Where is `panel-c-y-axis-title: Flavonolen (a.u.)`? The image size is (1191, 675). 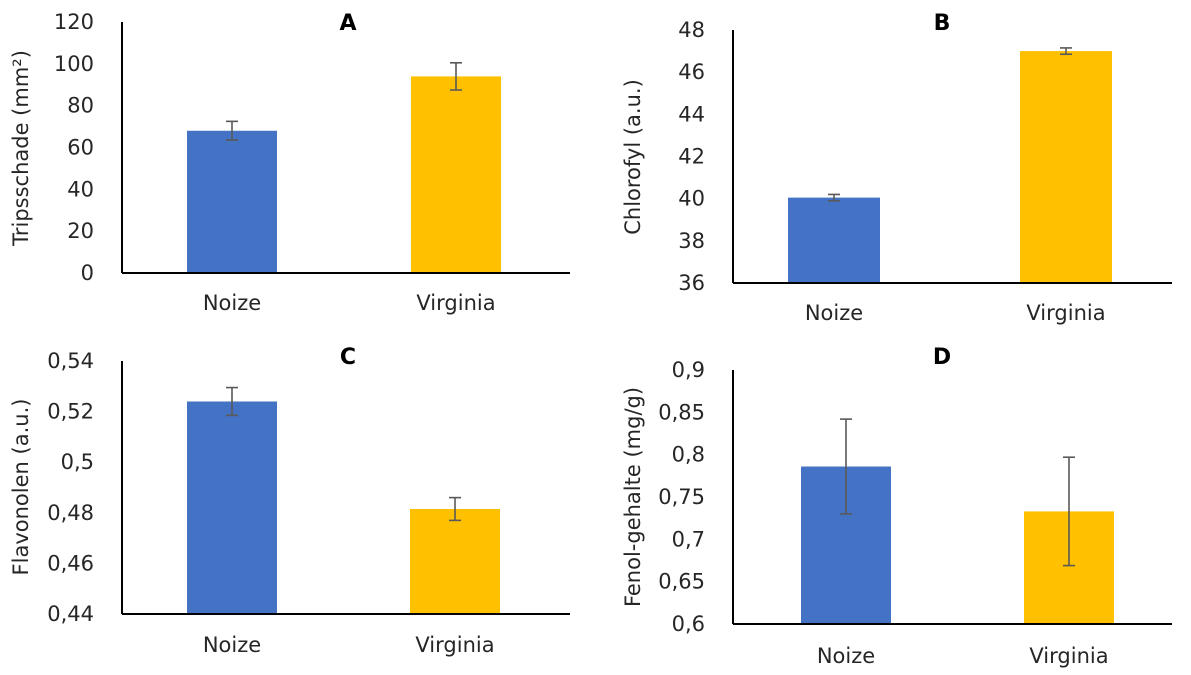
panel-c-y-axis-title: Flavonolen (a.u.) is located at coordinates (21, 487).